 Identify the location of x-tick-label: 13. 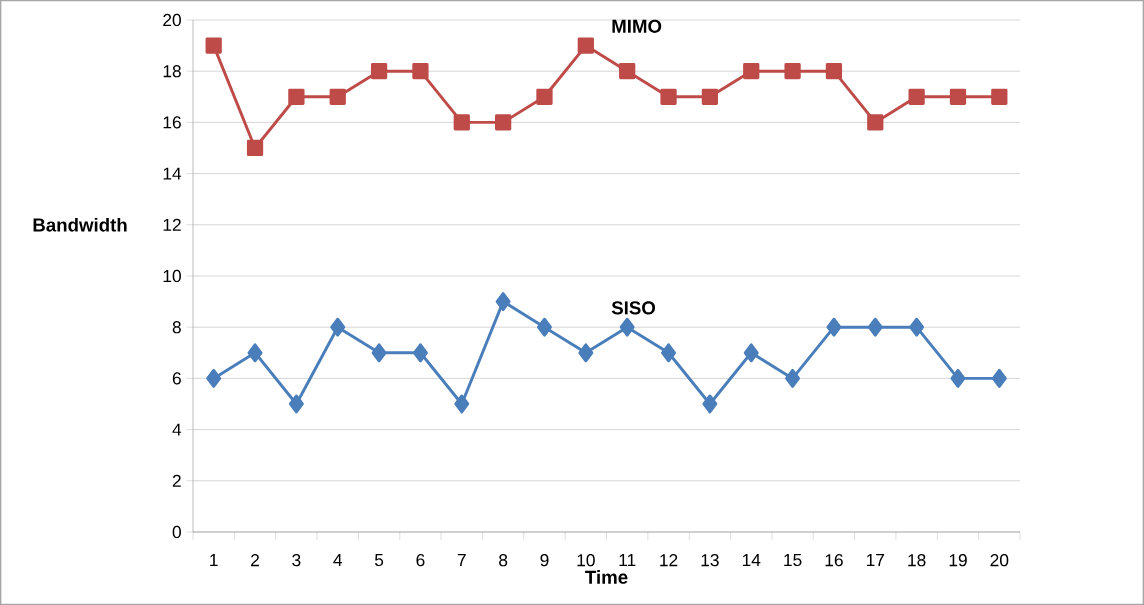
(710, 560).